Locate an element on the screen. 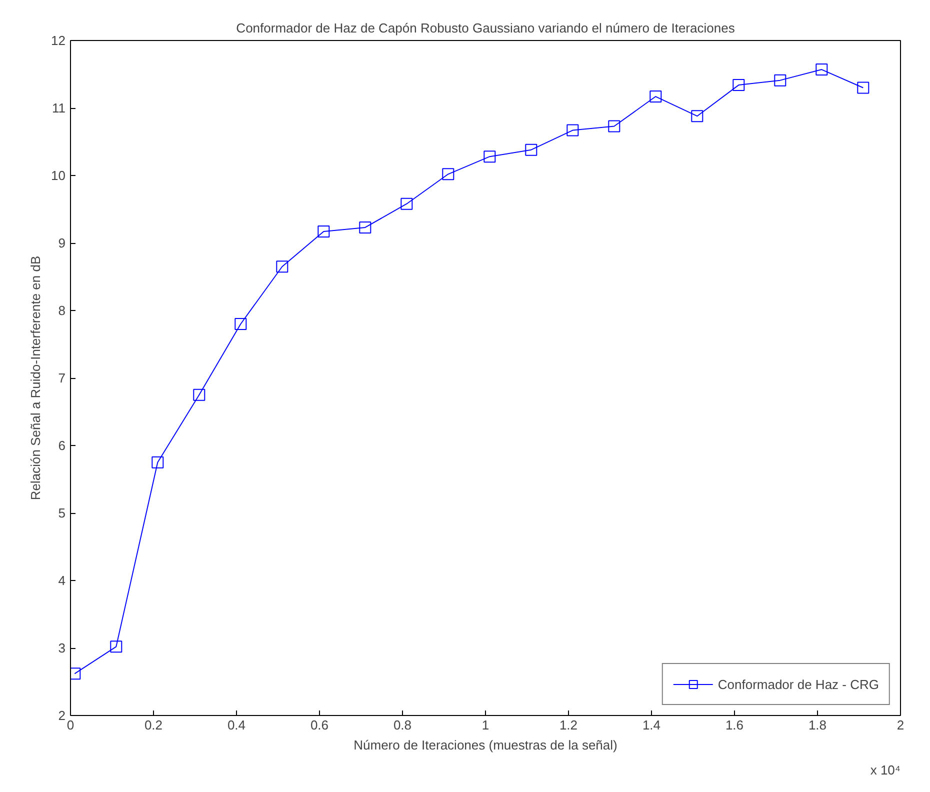 Image resolution: width=930 pixels, height=792 pixels. legend-label: Conformador de Haz - CRG is located at coordinates (798, 684).